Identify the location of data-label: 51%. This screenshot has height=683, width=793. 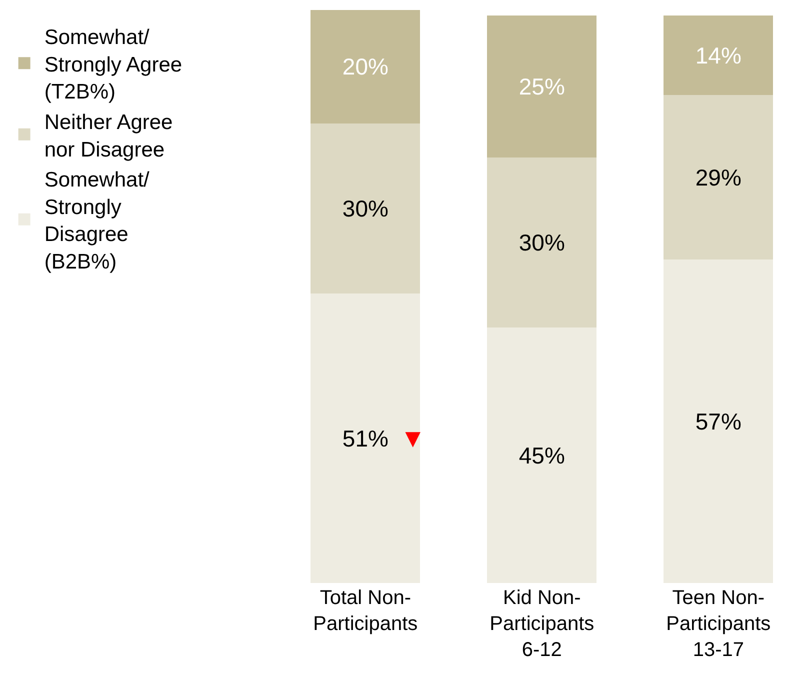
(365, 438).